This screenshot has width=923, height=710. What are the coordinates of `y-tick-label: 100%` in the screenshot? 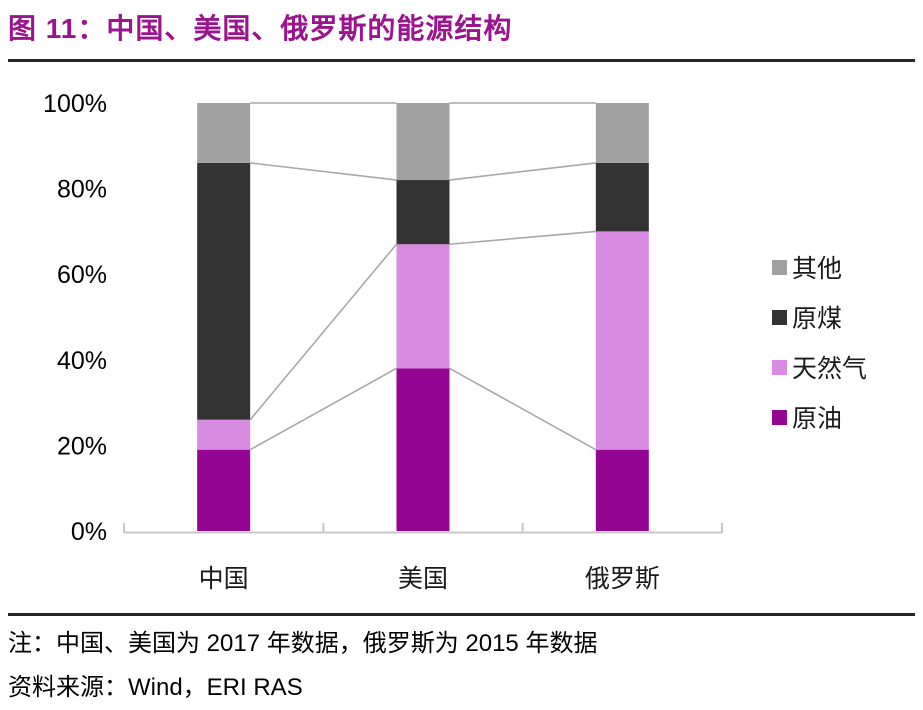 It's located at (75, 104).